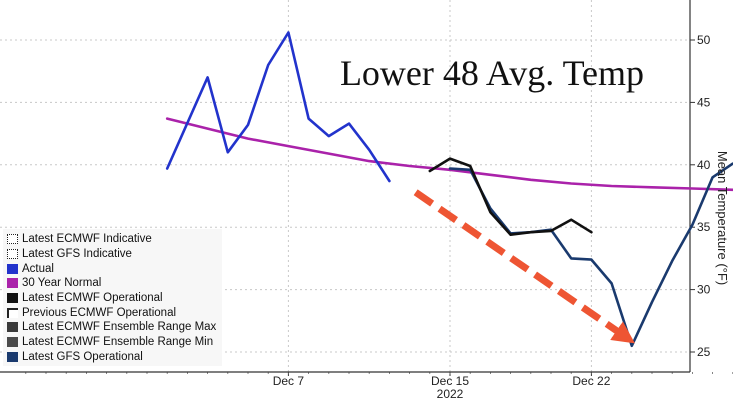 Image resolution: width=733 pixels, height=401 pixels. Describe the element at coordinates (278, 107) in the screenshot. I see `series-line-actual` at that location.